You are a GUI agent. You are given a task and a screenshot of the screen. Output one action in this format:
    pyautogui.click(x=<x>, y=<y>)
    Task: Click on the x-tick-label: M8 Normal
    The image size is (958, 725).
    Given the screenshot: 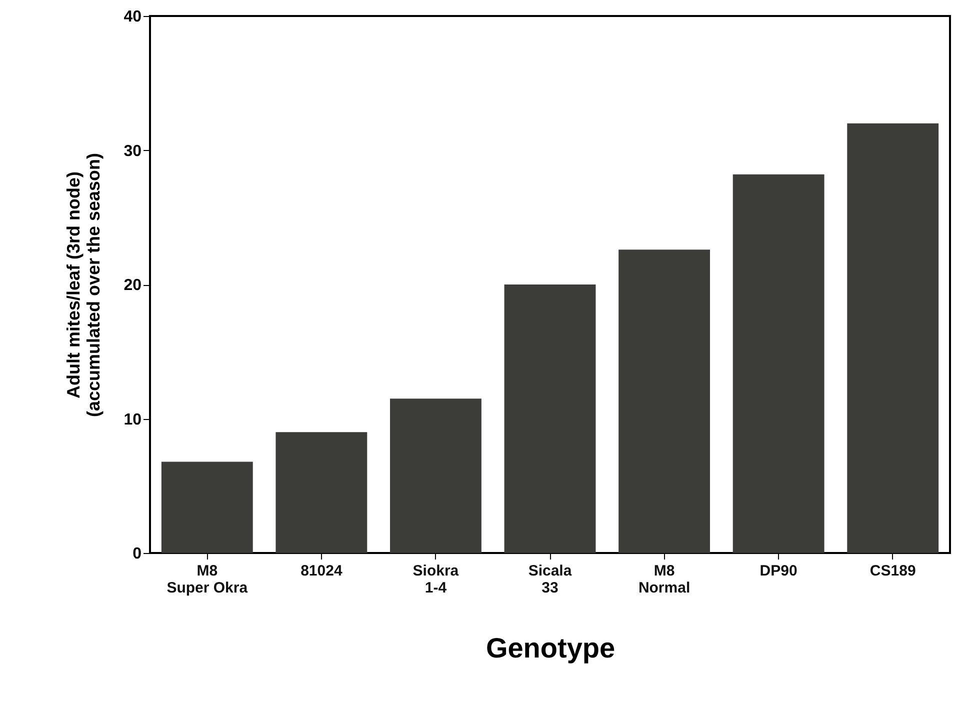 What is the action you would take?
    pyautogui.click(x=664, y=579)
    